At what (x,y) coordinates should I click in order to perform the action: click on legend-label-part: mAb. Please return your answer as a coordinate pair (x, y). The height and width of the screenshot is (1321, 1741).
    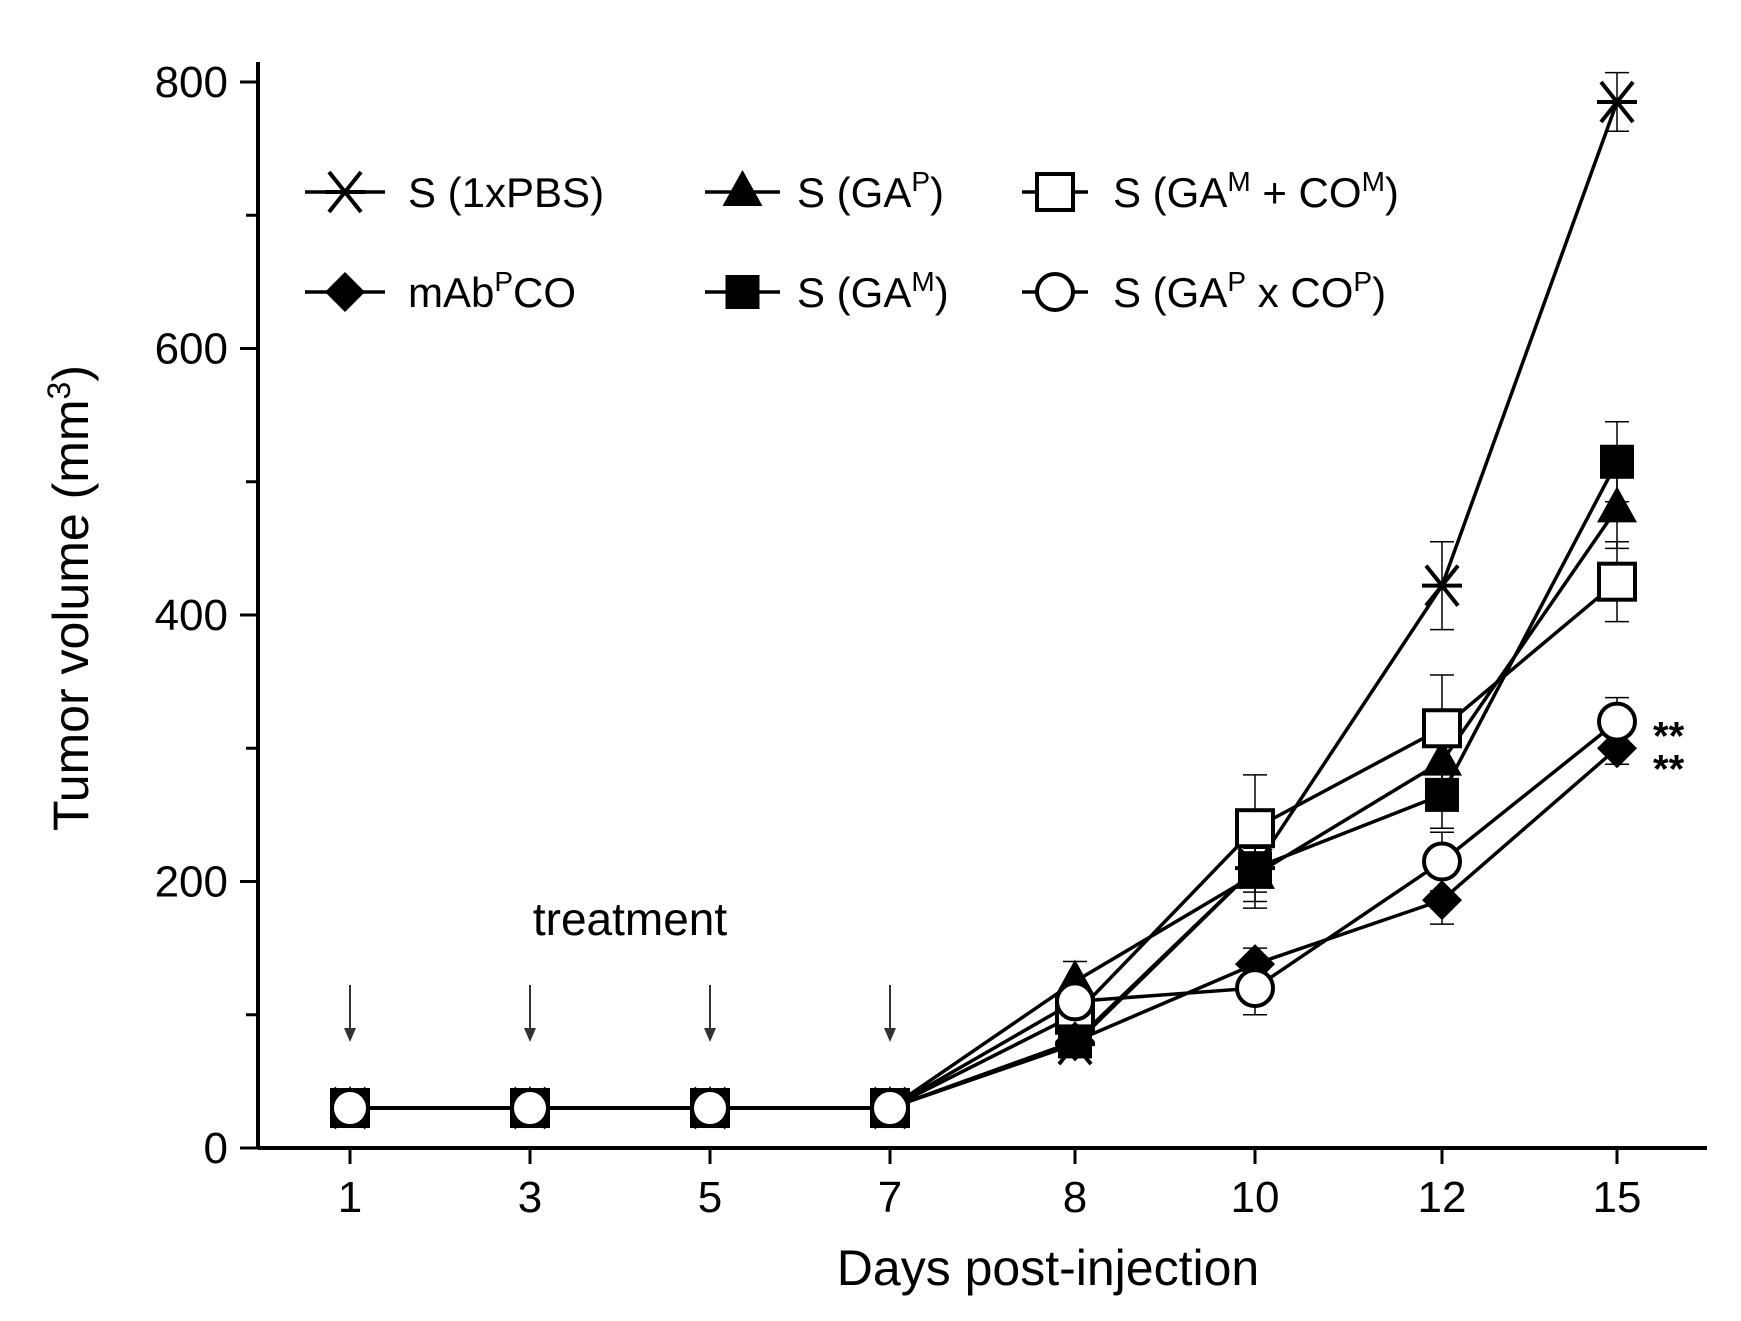
    Looking at the image, I should click on (451, 292).